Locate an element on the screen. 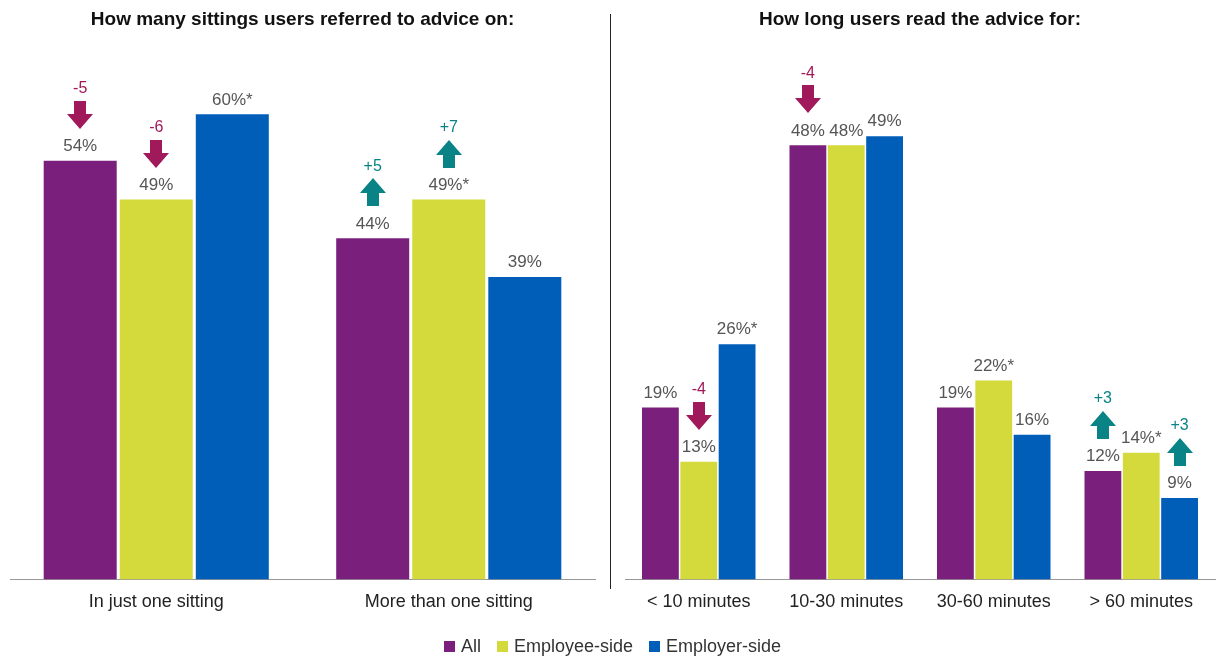  data-label: 49%* is located at coordinates (449, 184).